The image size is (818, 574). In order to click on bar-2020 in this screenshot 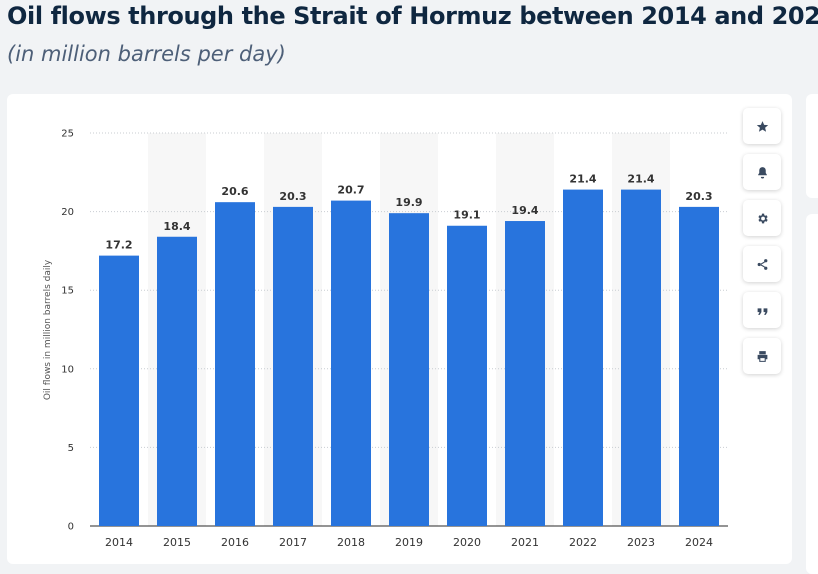, I will do `click(467, 376)`.